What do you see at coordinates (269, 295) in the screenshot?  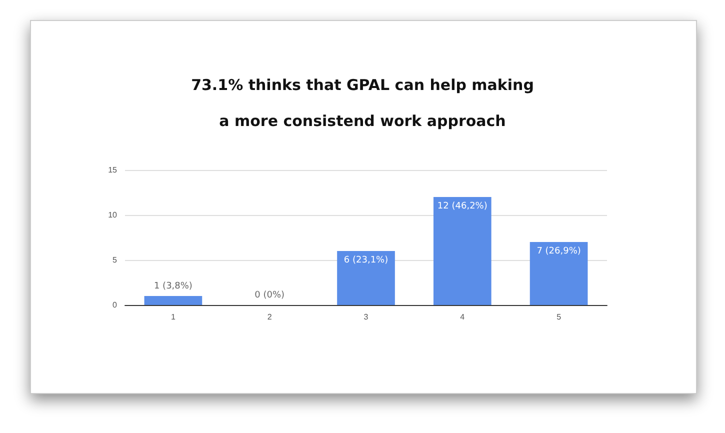 I see `data-label: 0 (0%)` at bounding box center [269, 295].